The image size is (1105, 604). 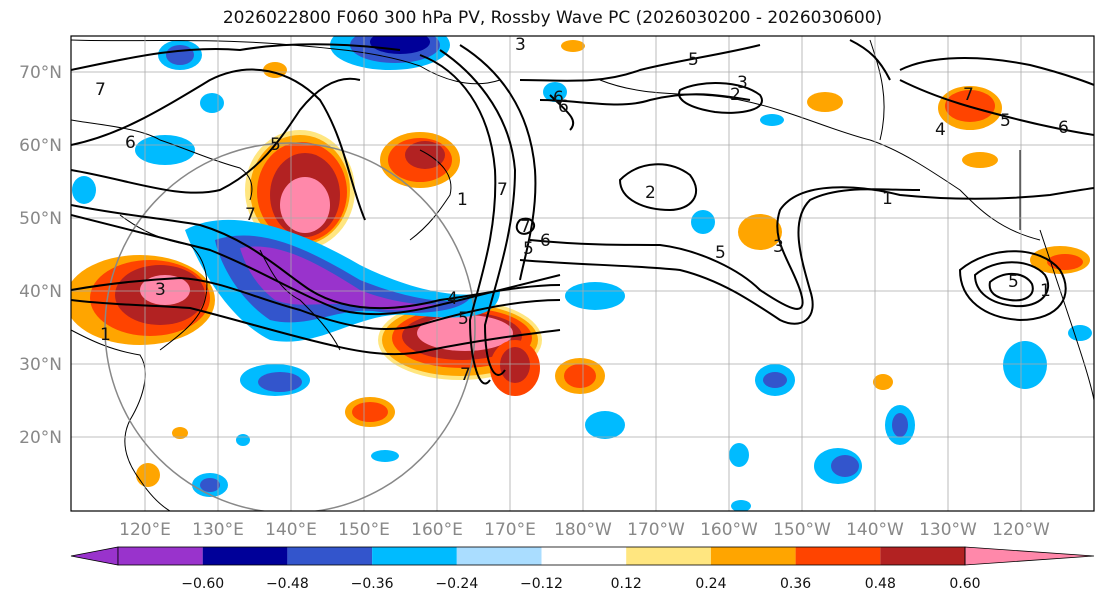 I want to click on lon-label: 180°W, so click(x=583, y=530).